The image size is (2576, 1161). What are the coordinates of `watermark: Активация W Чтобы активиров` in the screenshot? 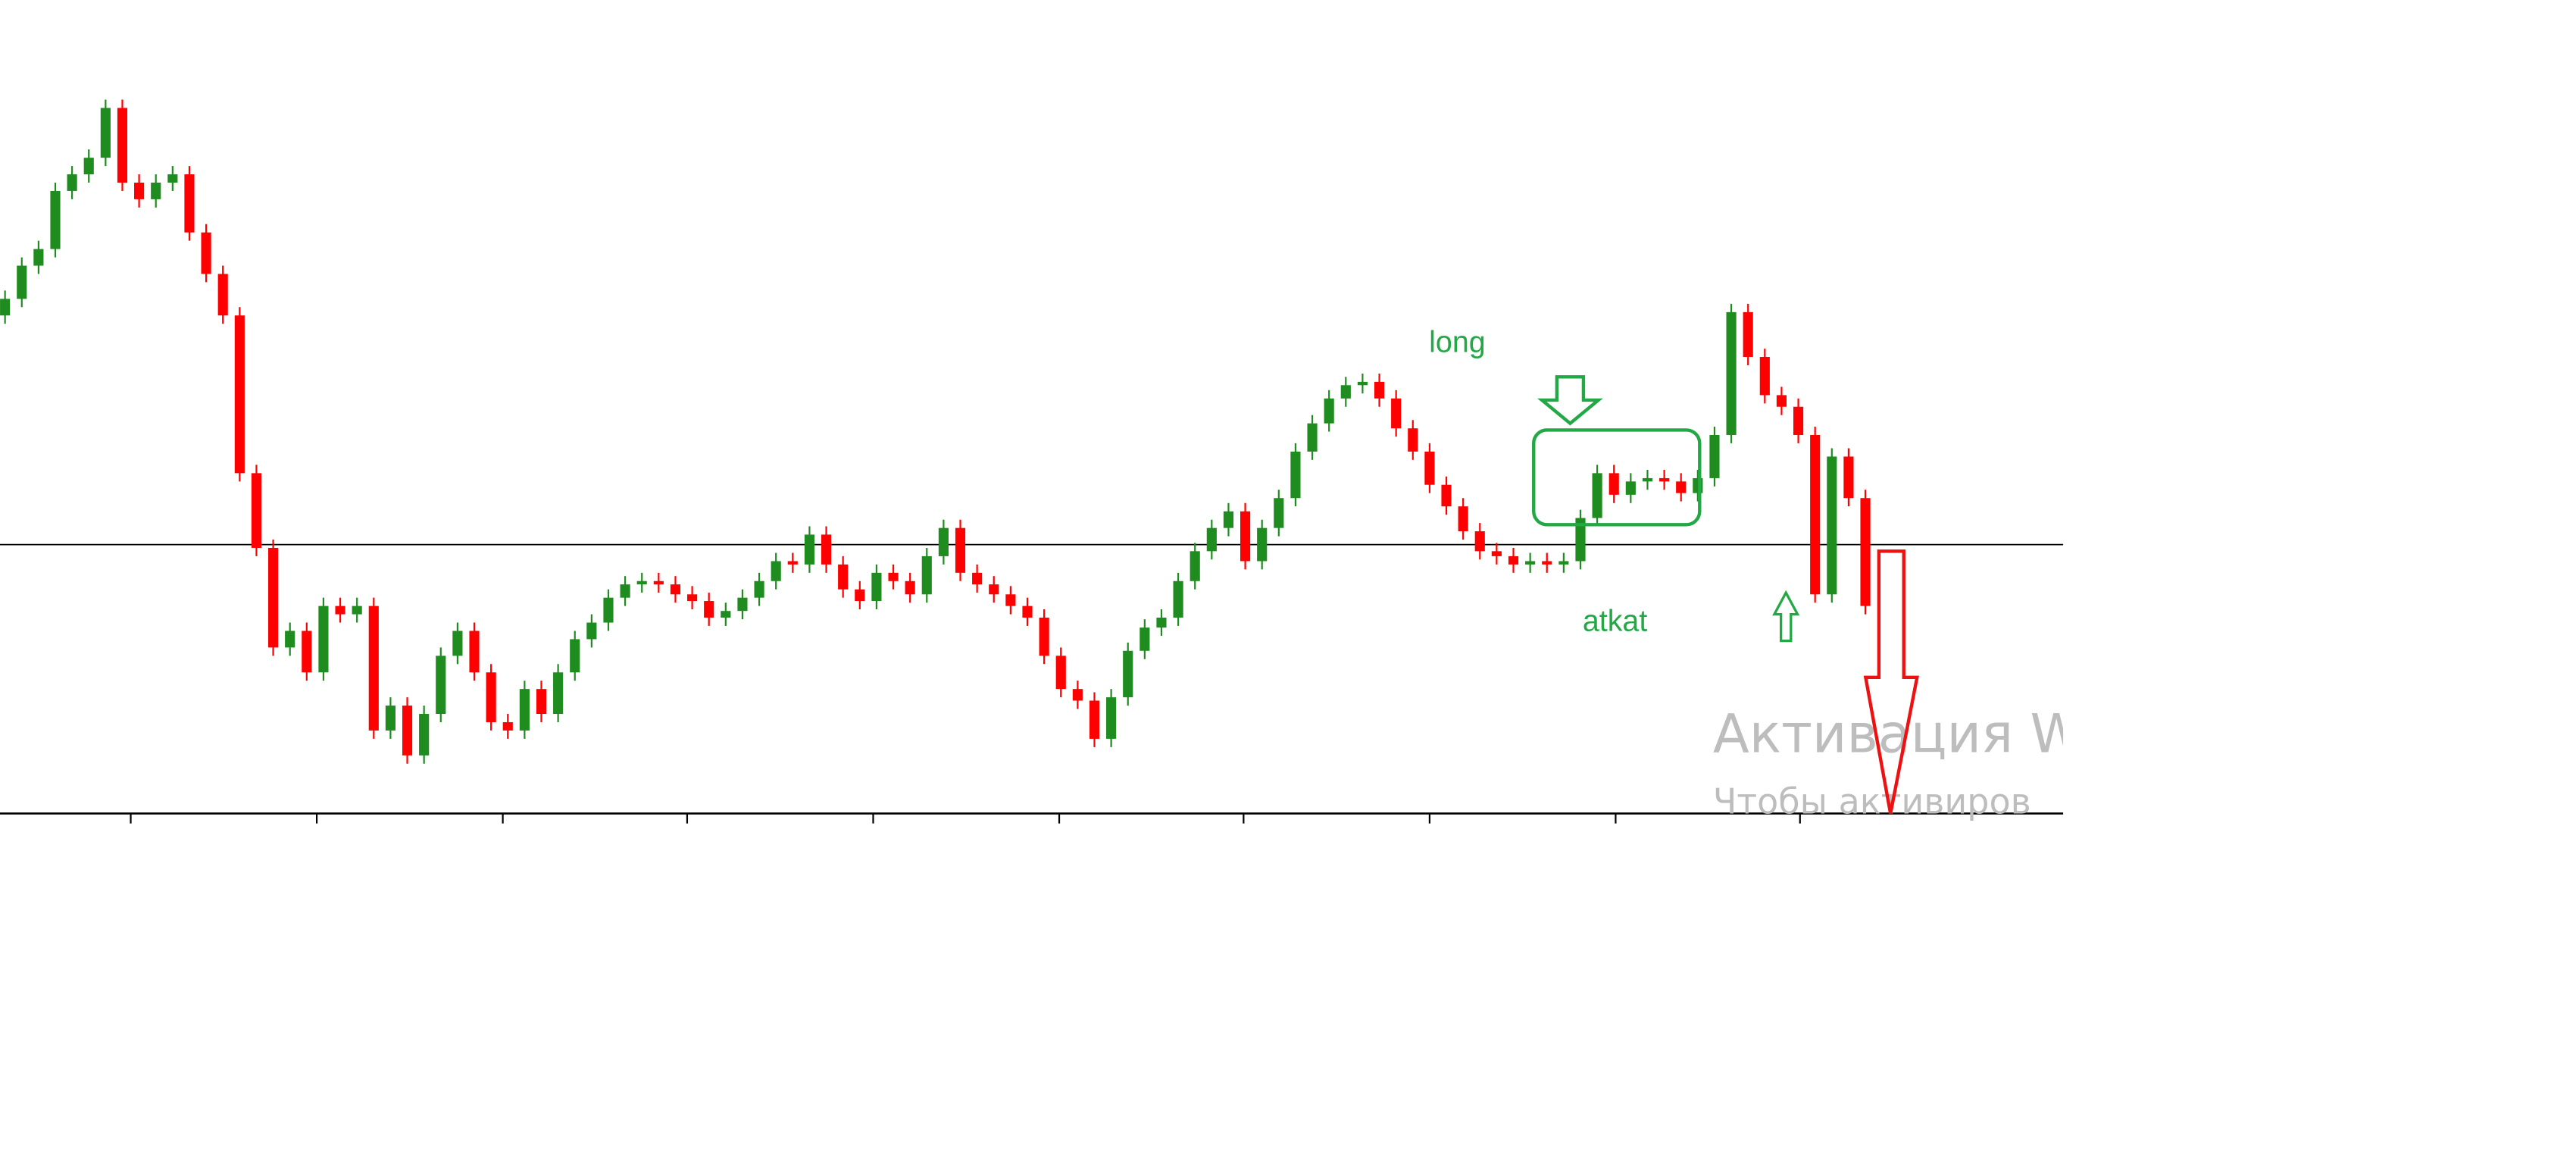 It's located at (1888, 762).